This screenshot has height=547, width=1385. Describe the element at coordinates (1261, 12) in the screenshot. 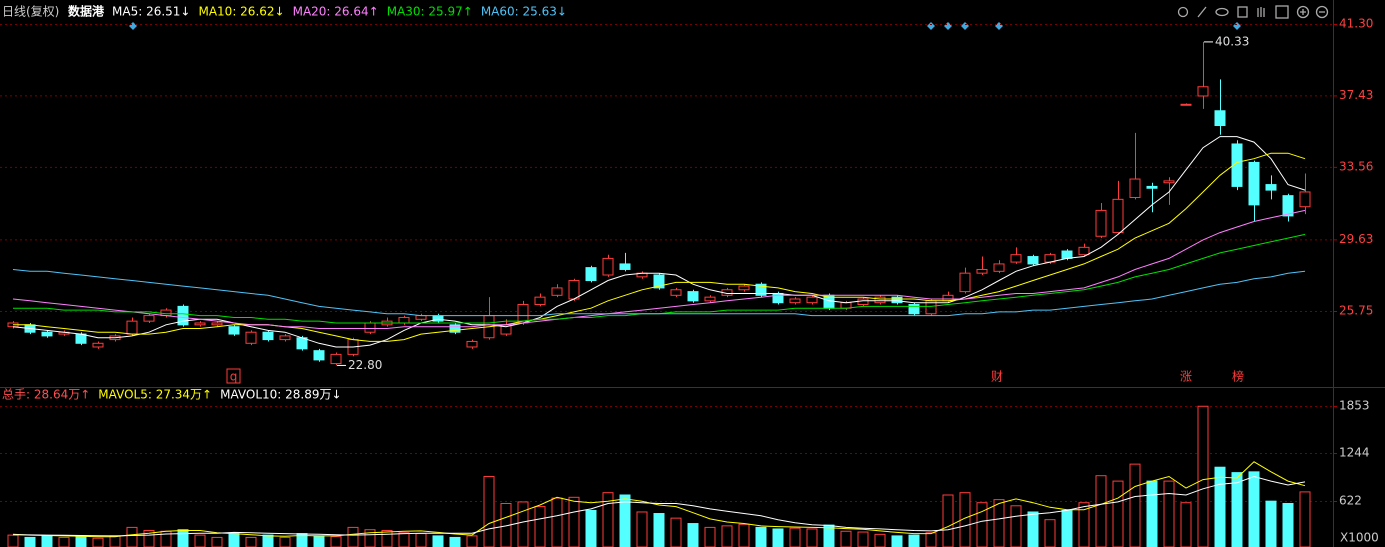

I see `hand-icon` at that location.